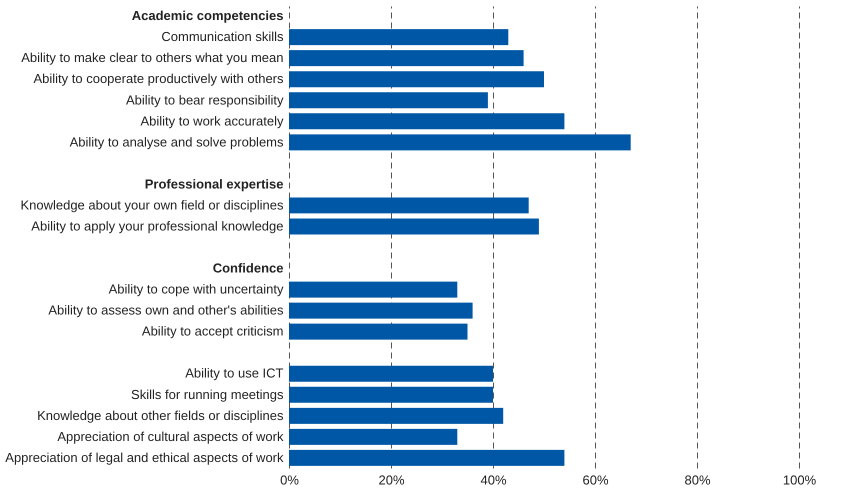 The height and width of the screenshot is (496, 866). I want to click on y-tick-label: Ability to cooperate productively with others, so click(158, 78).